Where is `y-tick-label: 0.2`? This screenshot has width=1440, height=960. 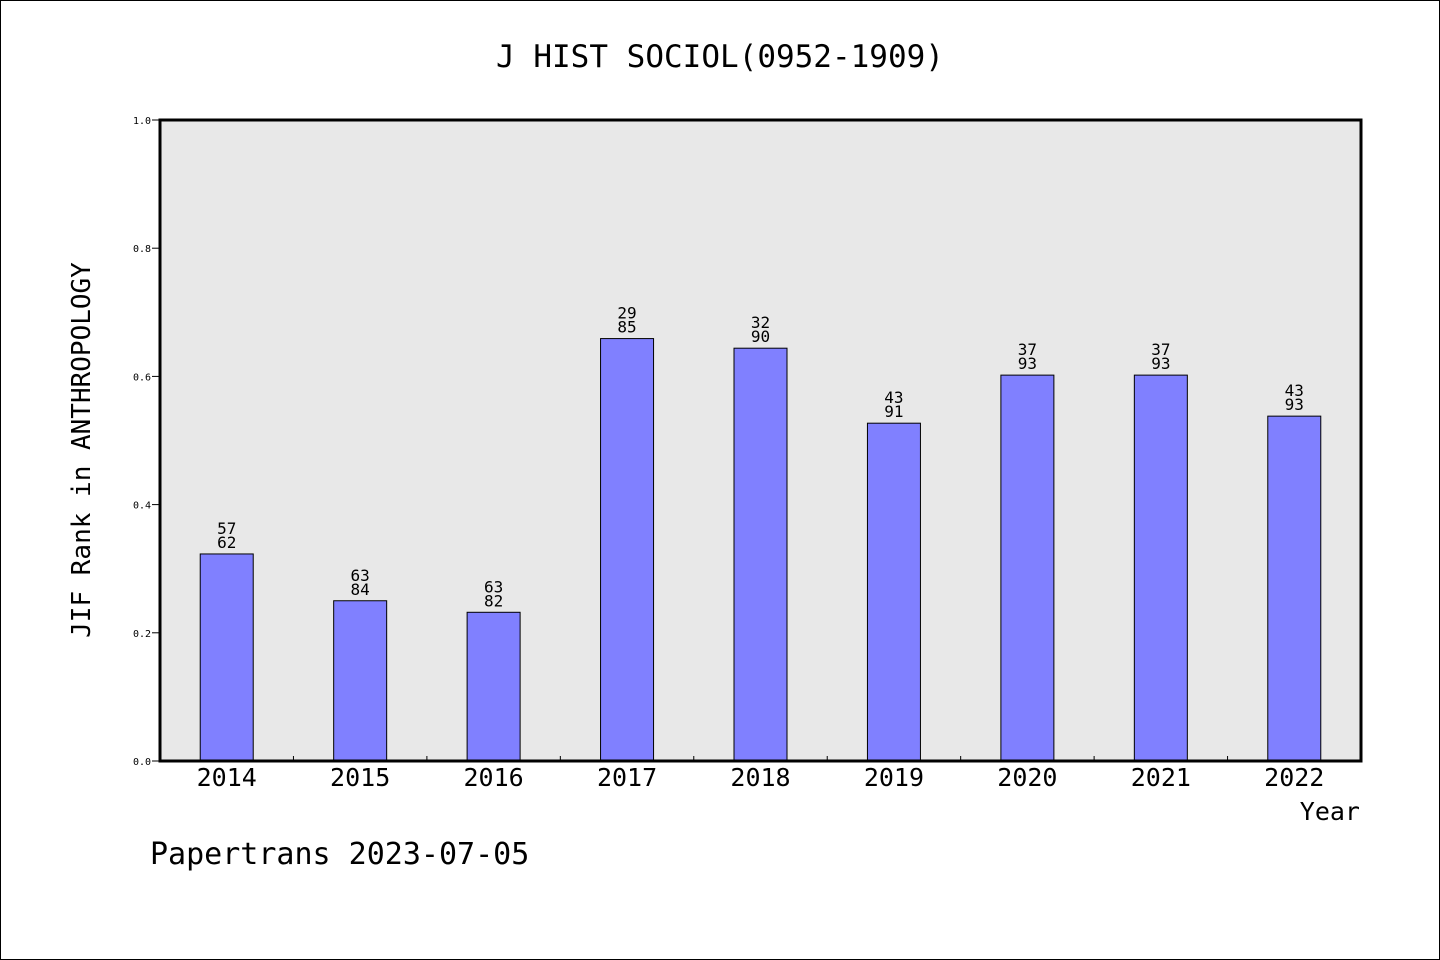
y-tick-label: 0.2 is located at coordinates (142, 634).